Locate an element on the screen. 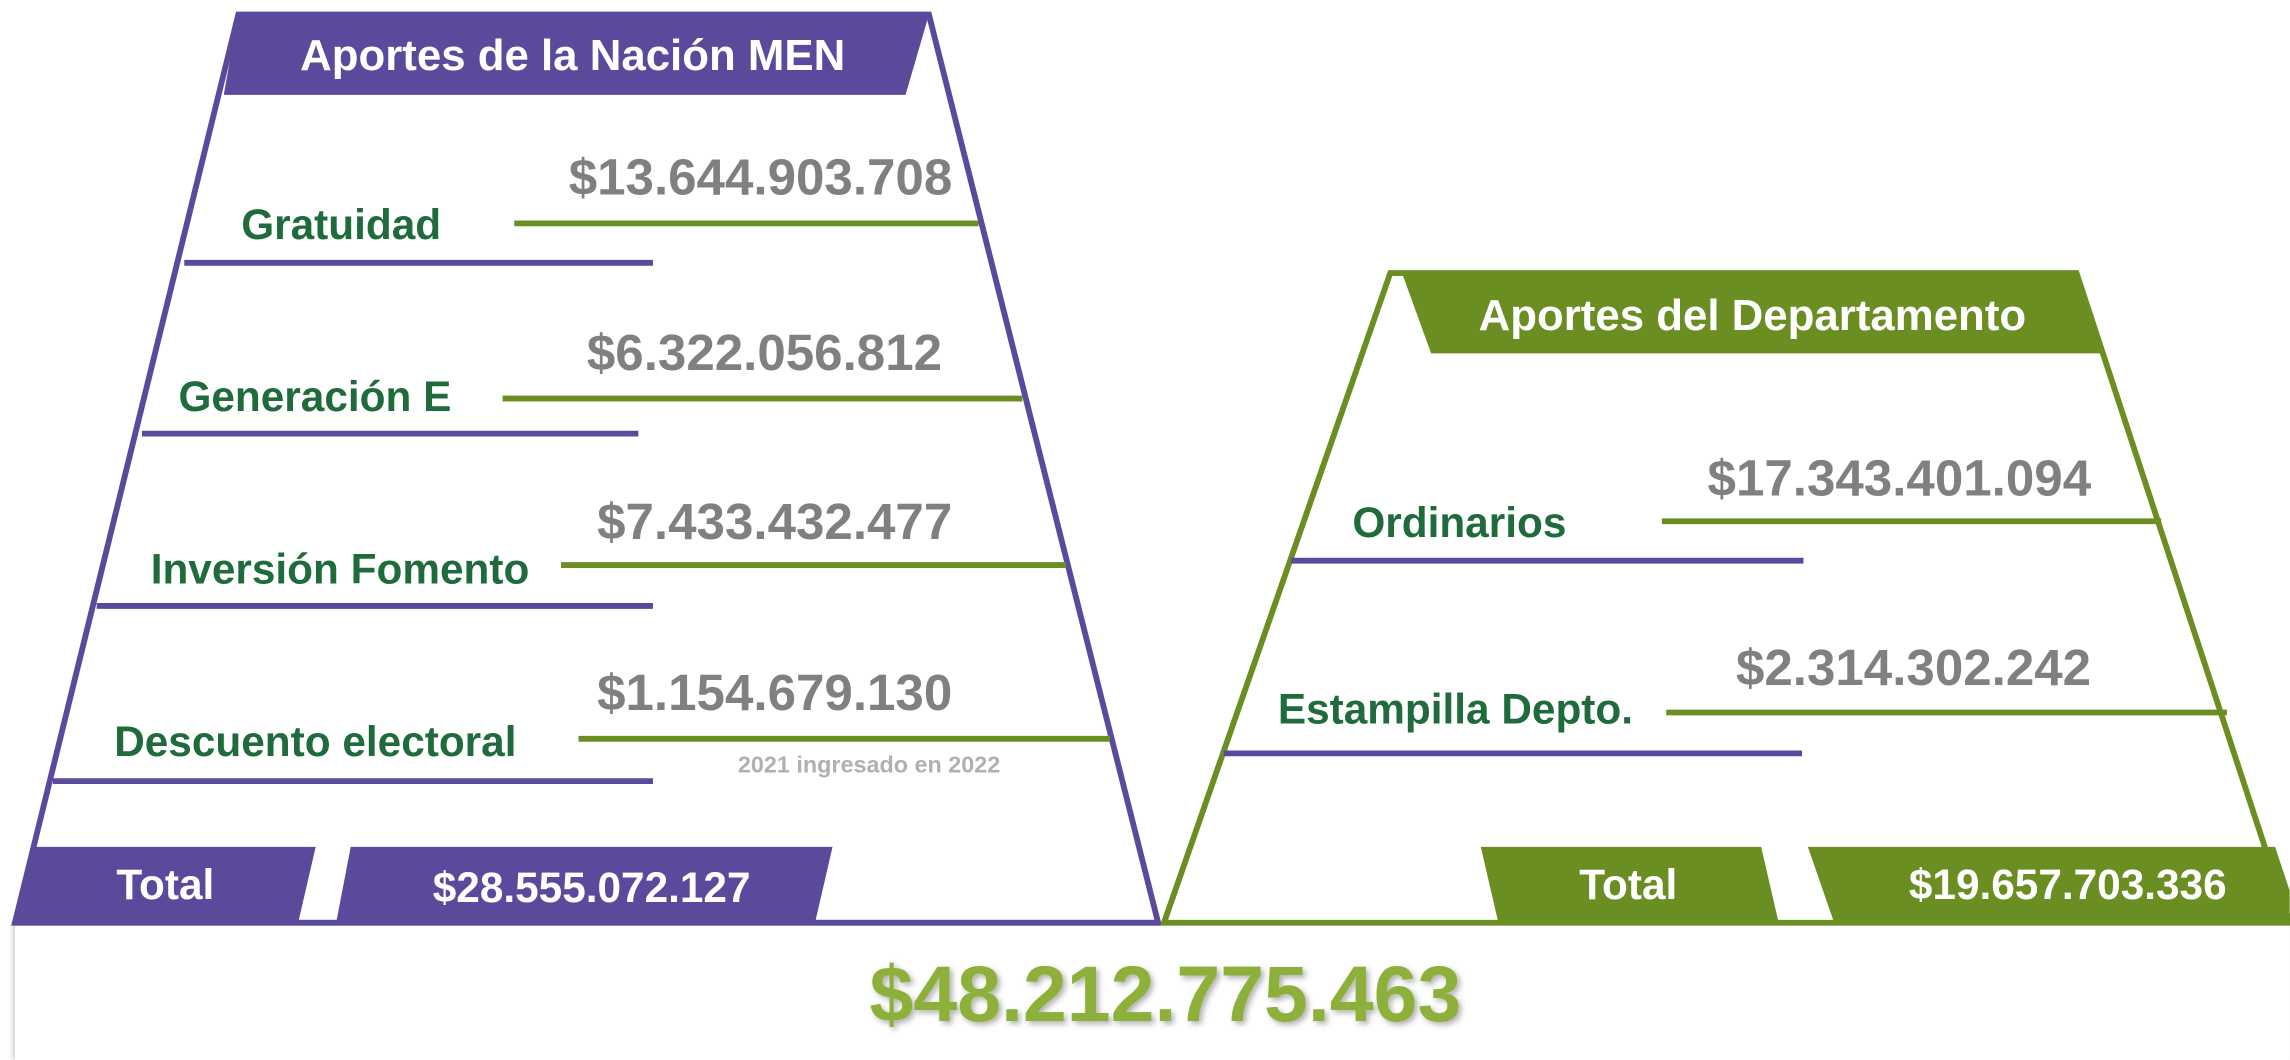 Image resolution: width=2290 pixels, height=1060 pixels. total-value: $28.555.072.127 is located at coordinates (592, 887).